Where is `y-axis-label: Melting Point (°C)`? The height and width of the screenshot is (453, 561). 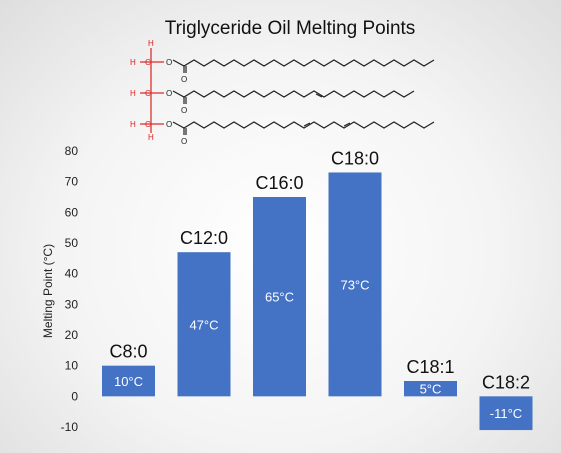 y-axis-label: Melting Point (°C) is located at coordinates (48, 291).